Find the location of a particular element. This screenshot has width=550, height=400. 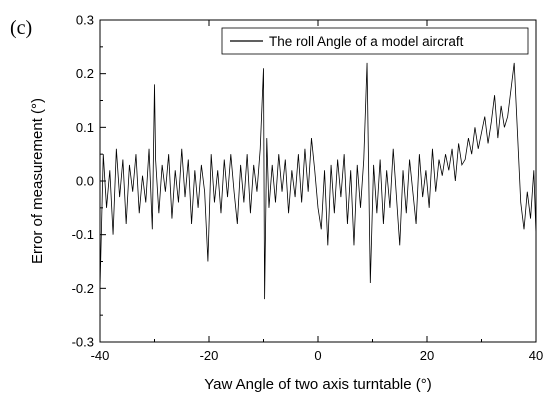

x-axis-label: Yaw Angle of two axis turntable (°) is located at coordinates (318, 384).